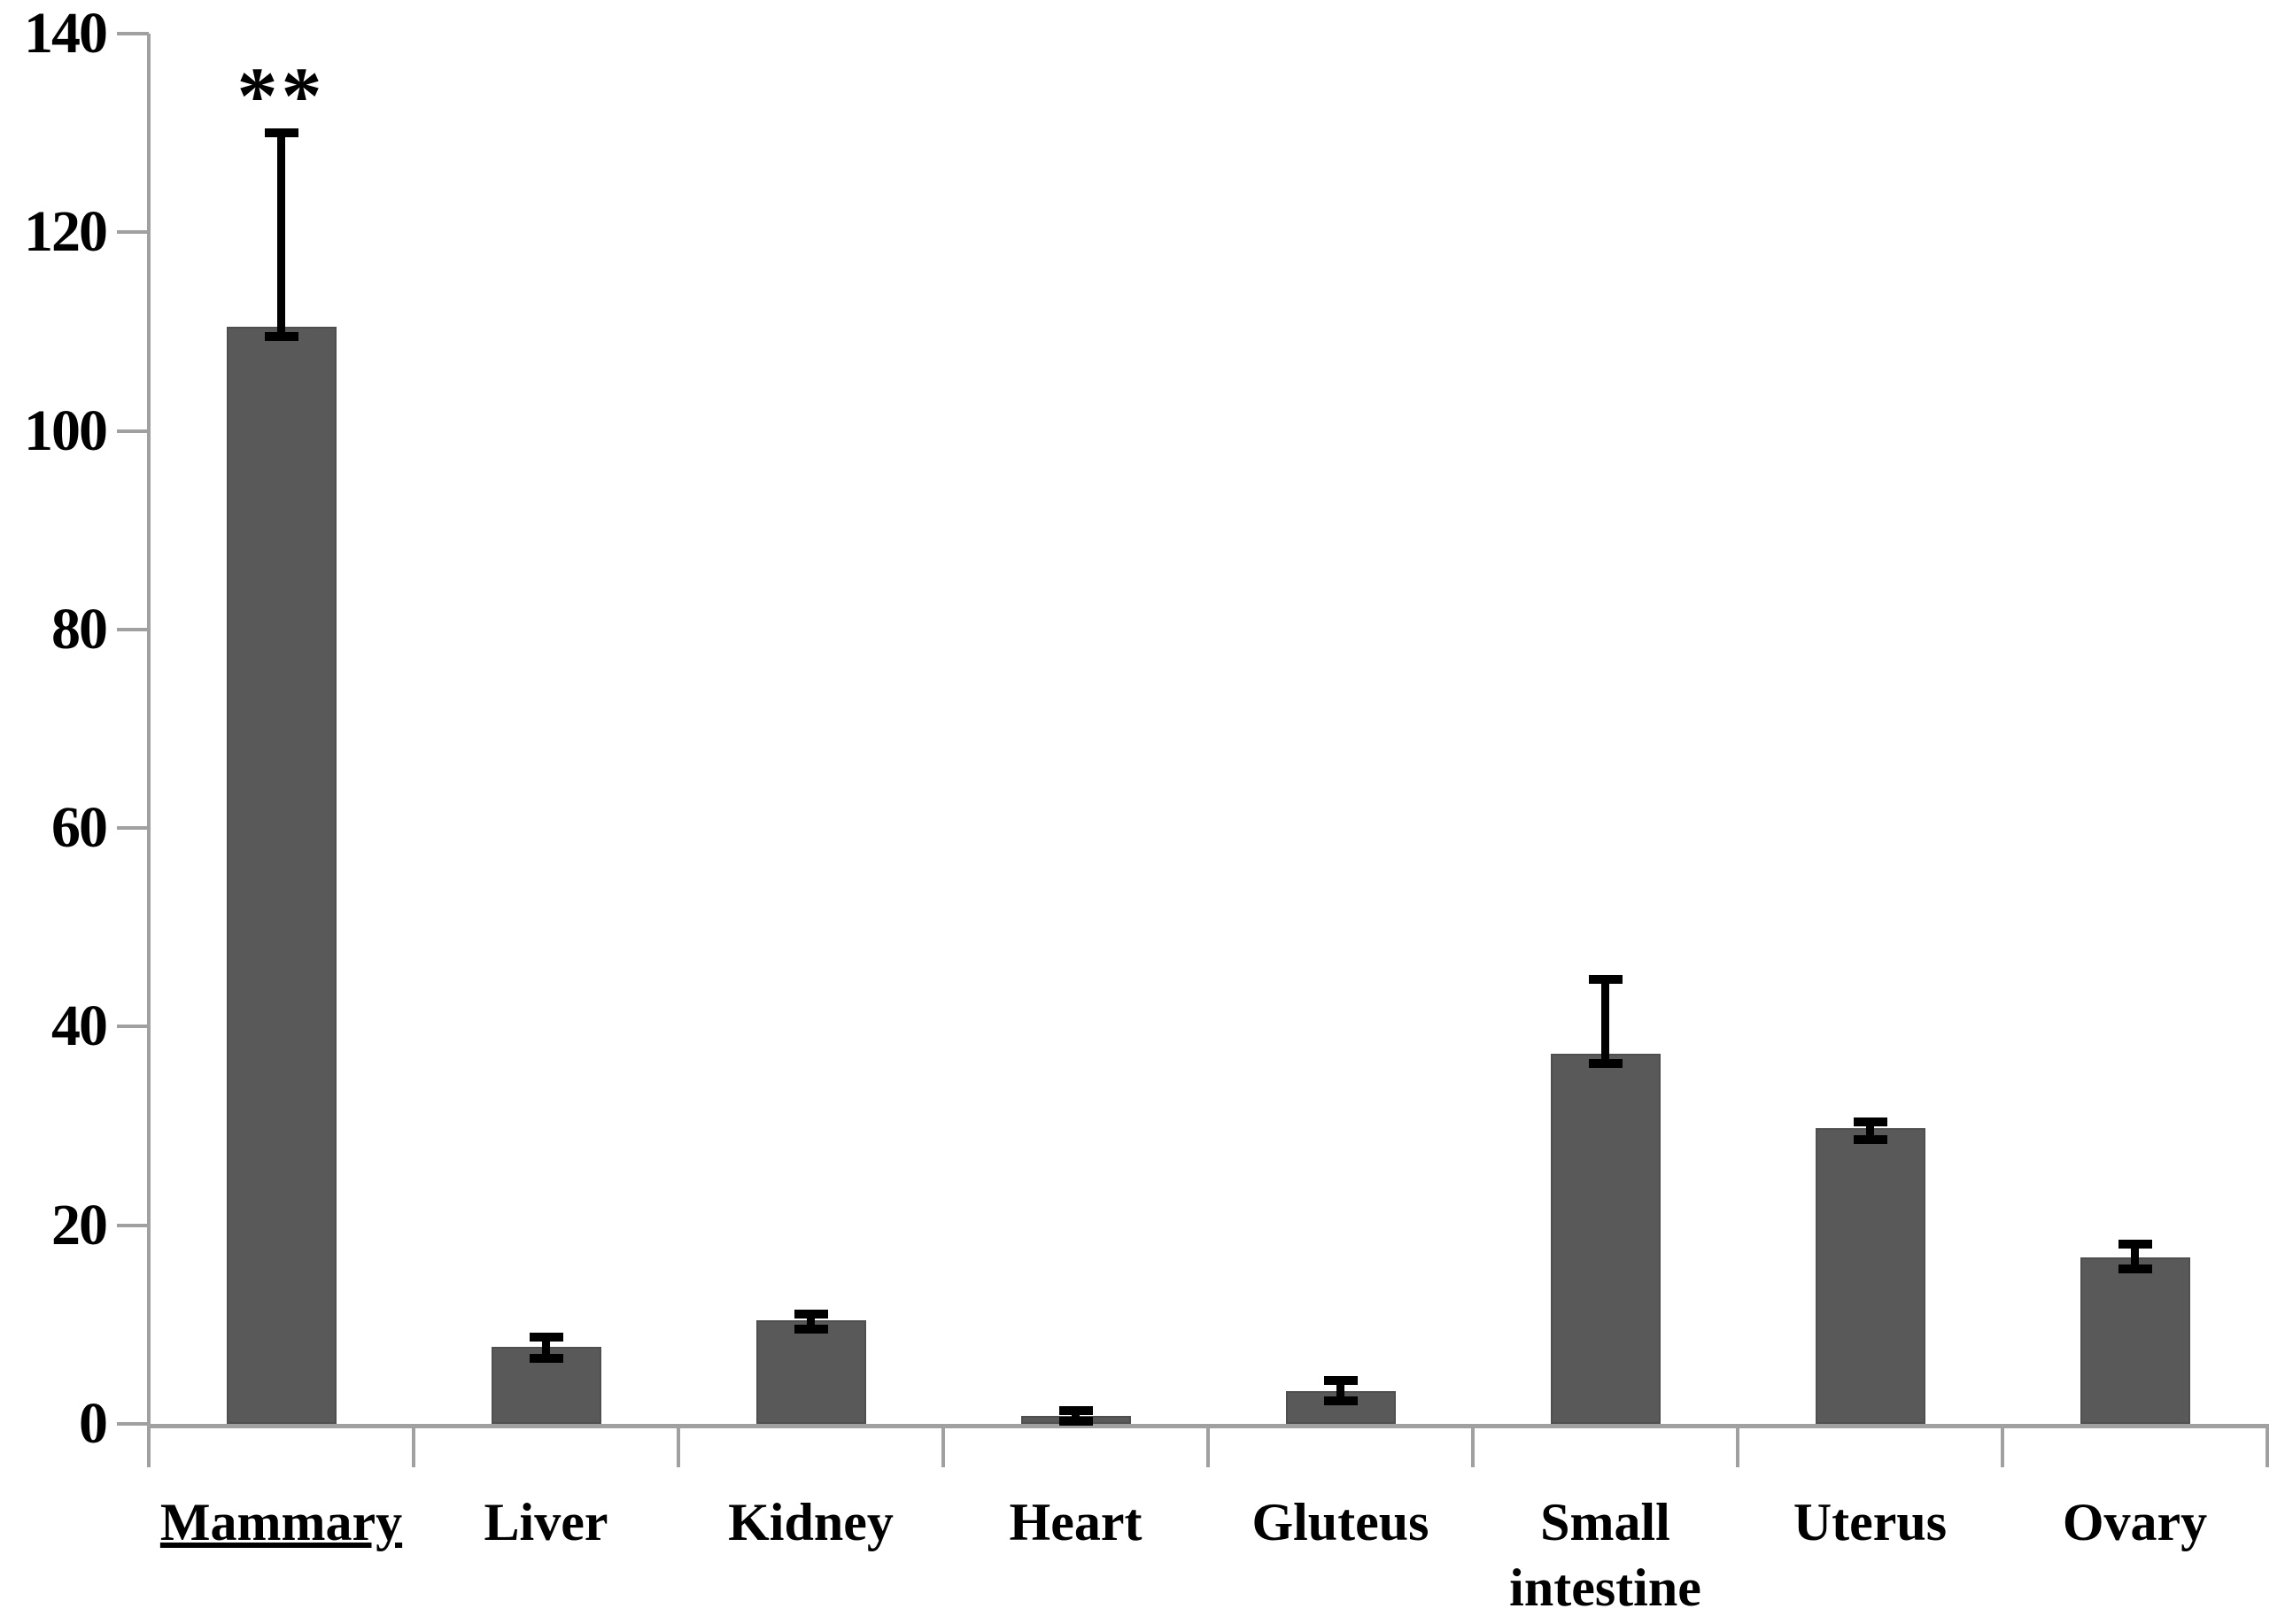 The width and height of the screenshot is (2285, 1624). Describe the element at coordinates (1870, 1522) in the screenshot. I see `x-axis-label-uterus: Uterus` at that location.